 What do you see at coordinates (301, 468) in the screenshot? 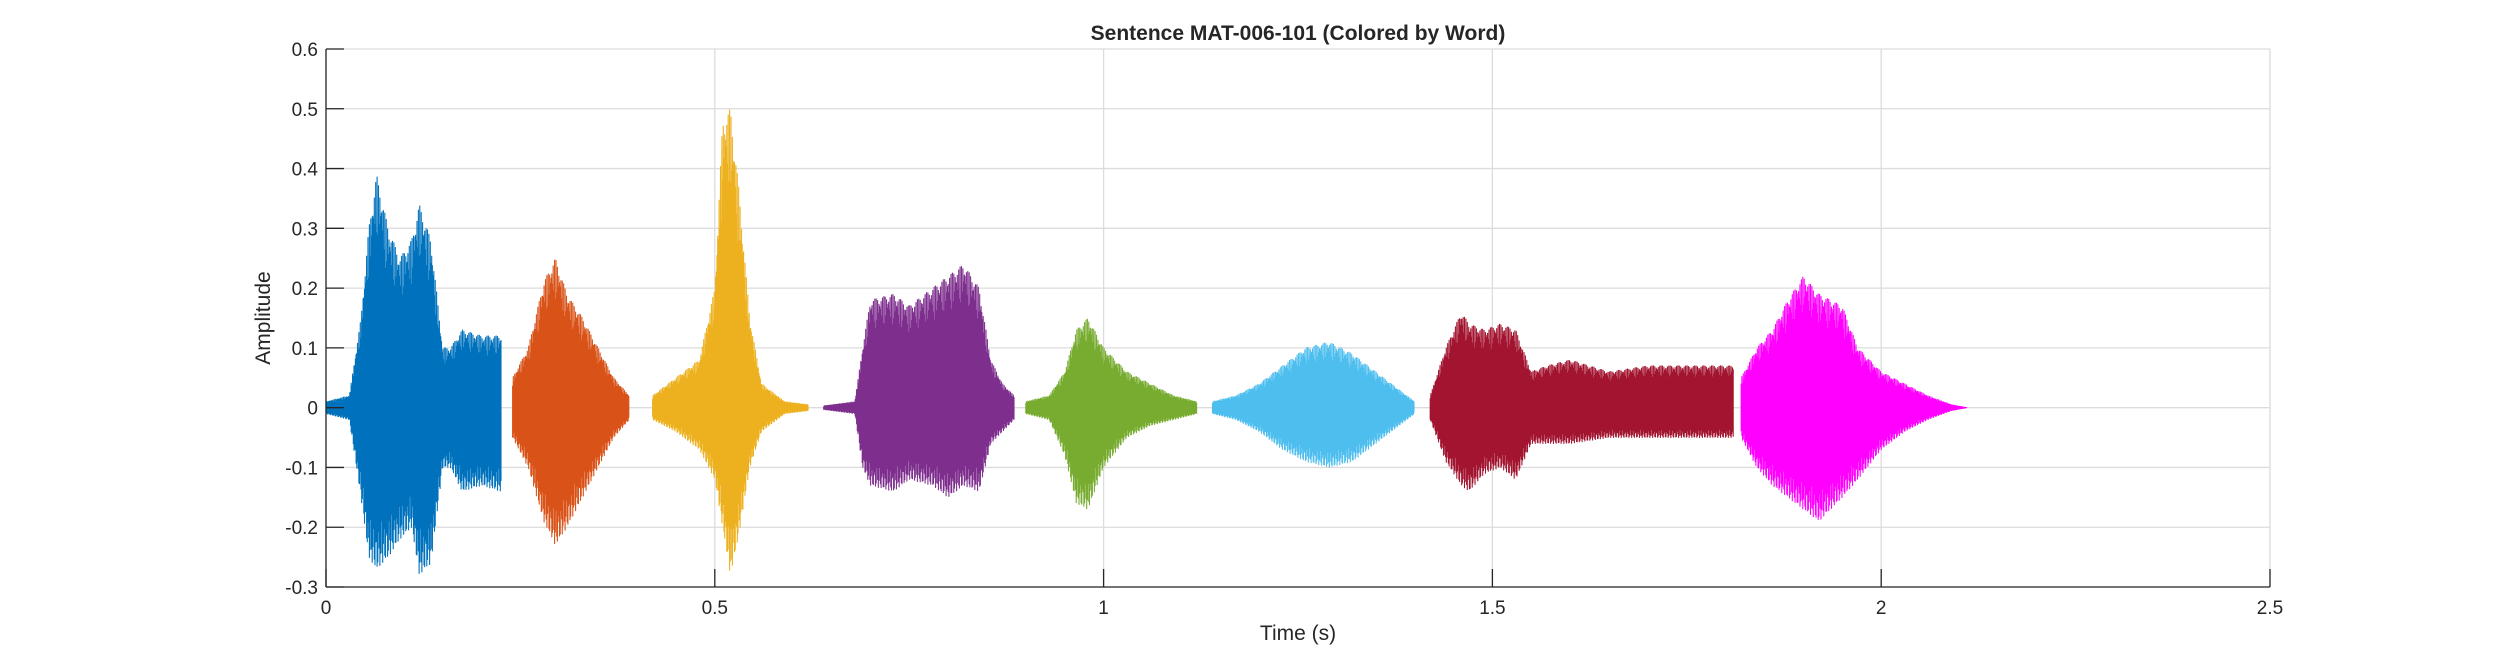
I see `y-tick-label: -0.1` at bounding box center [301, 468].